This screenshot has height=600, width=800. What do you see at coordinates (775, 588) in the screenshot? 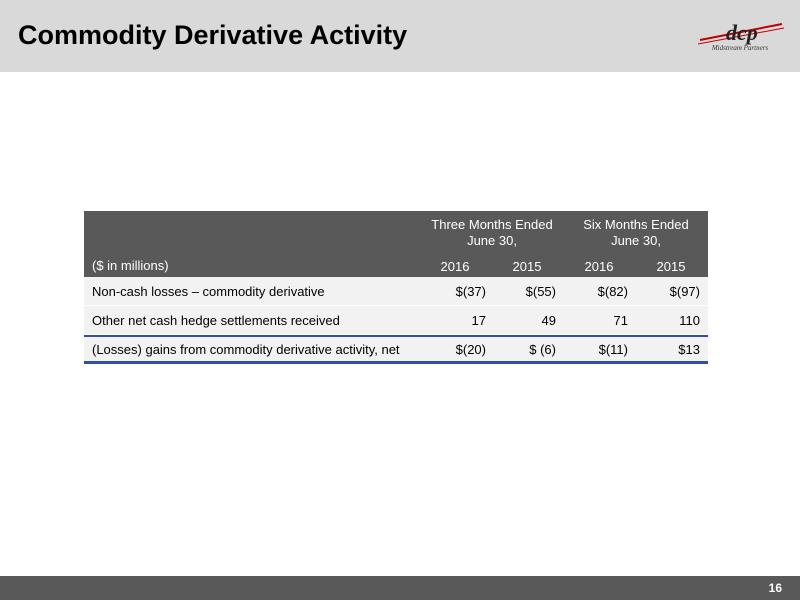
I see `page-number: 16` at bounding box center [775, 588].